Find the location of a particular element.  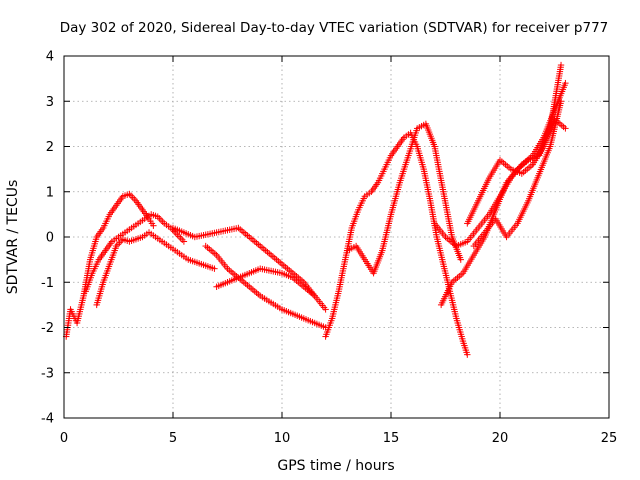

x-axis-label: GPS time / hours is located at coordinates (335, 466).